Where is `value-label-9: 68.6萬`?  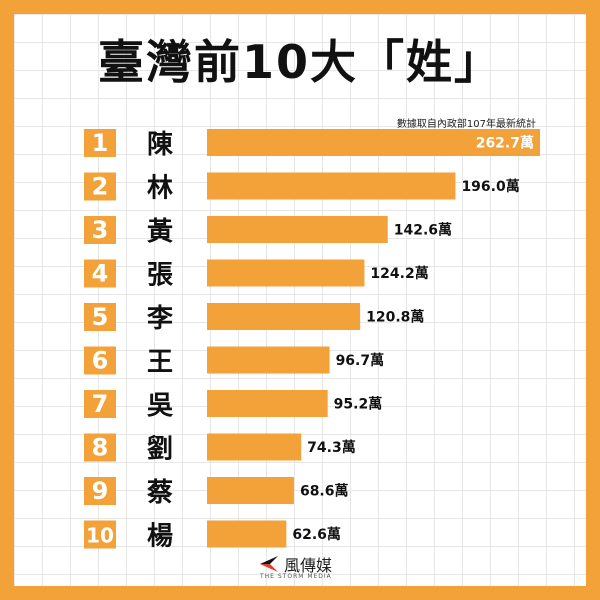
value-label-9: 68.6萬 is located at coordinates (324, 491).